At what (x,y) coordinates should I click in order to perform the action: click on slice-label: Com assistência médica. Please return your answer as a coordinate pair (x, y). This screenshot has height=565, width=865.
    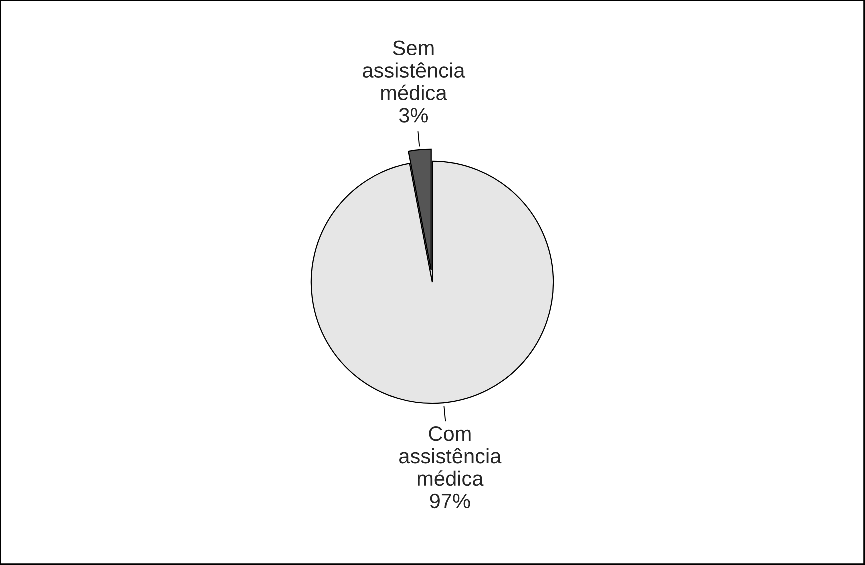
    Looking at the image, I should click on (451, 456).